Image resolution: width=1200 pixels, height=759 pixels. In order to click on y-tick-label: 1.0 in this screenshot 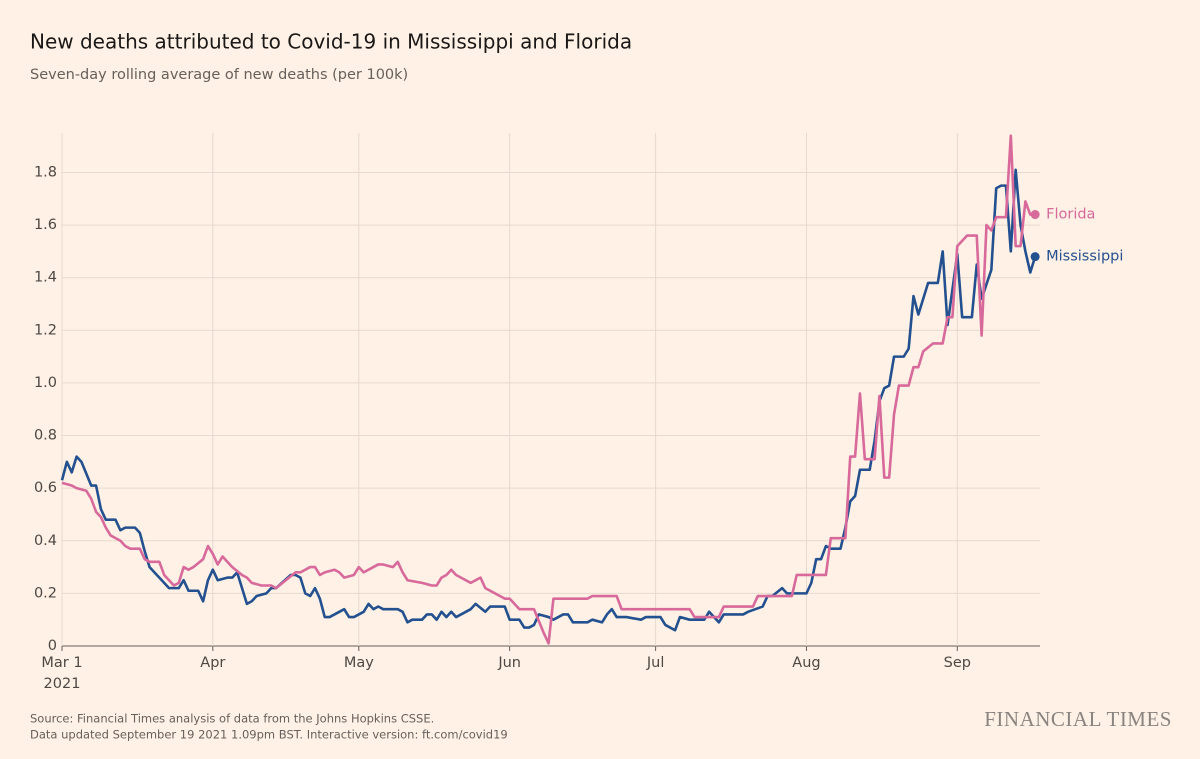, I will do `click(45, 383)`.